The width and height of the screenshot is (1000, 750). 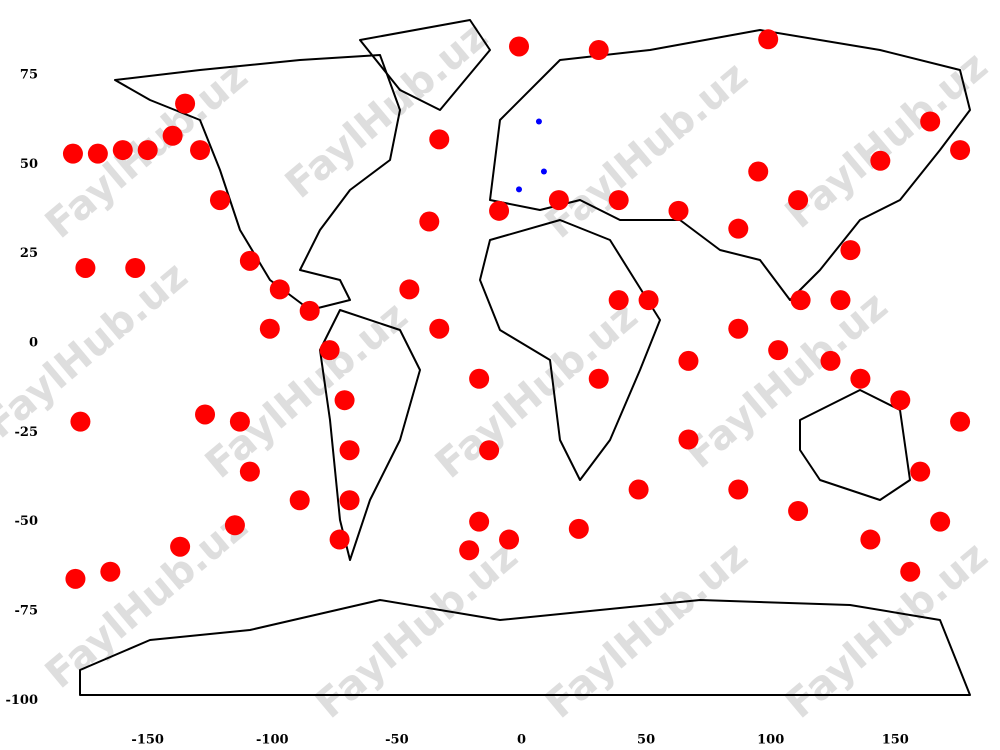 I want to click on y-tick-label: -50, so click(x=27, y=521).